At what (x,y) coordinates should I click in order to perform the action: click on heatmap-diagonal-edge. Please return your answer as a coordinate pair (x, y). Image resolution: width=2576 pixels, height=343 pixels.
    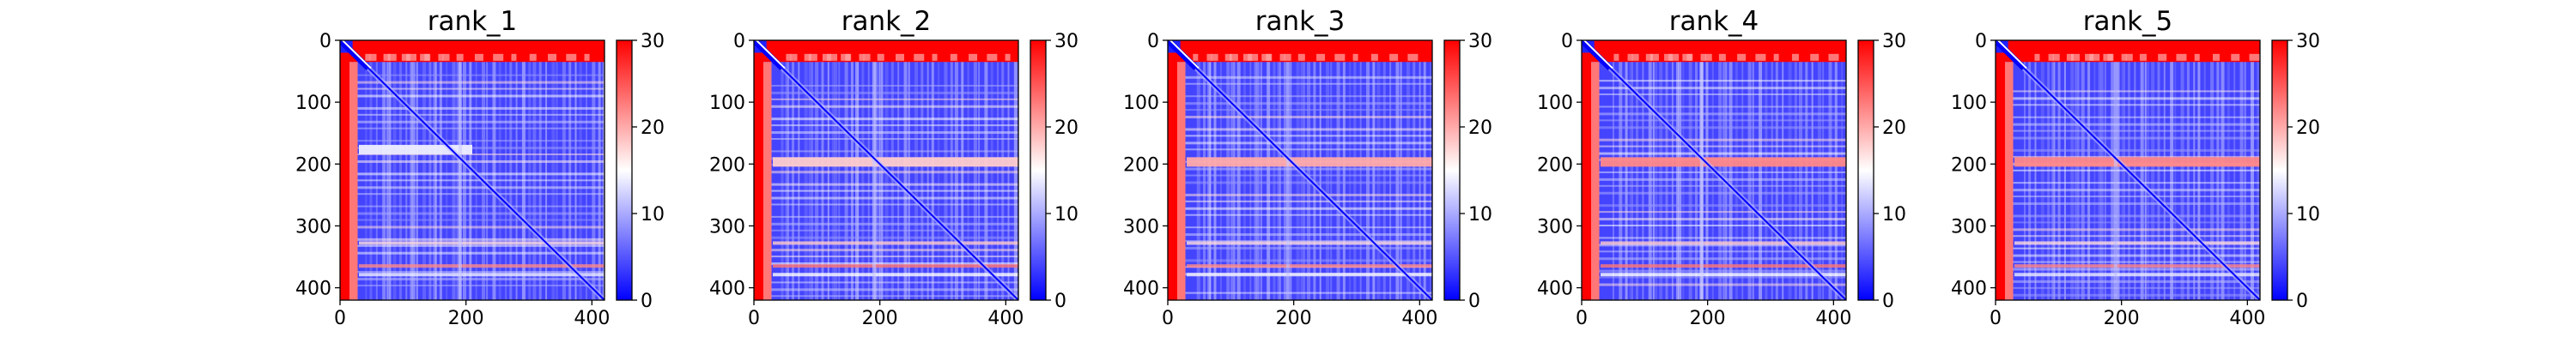
    Looking at the image, I should click on (771, 55).